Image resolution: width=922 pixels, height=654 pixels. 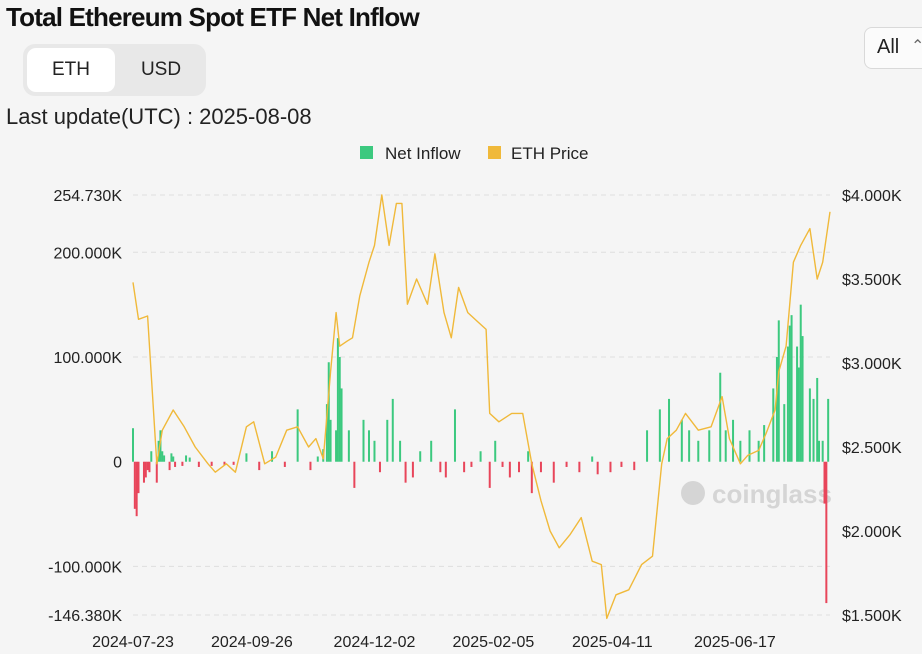 What do you see at coordinates (612, 642) in the screenshot?
I see `x-tick-label: 2025-04-11` at bounding box center [612, 642].